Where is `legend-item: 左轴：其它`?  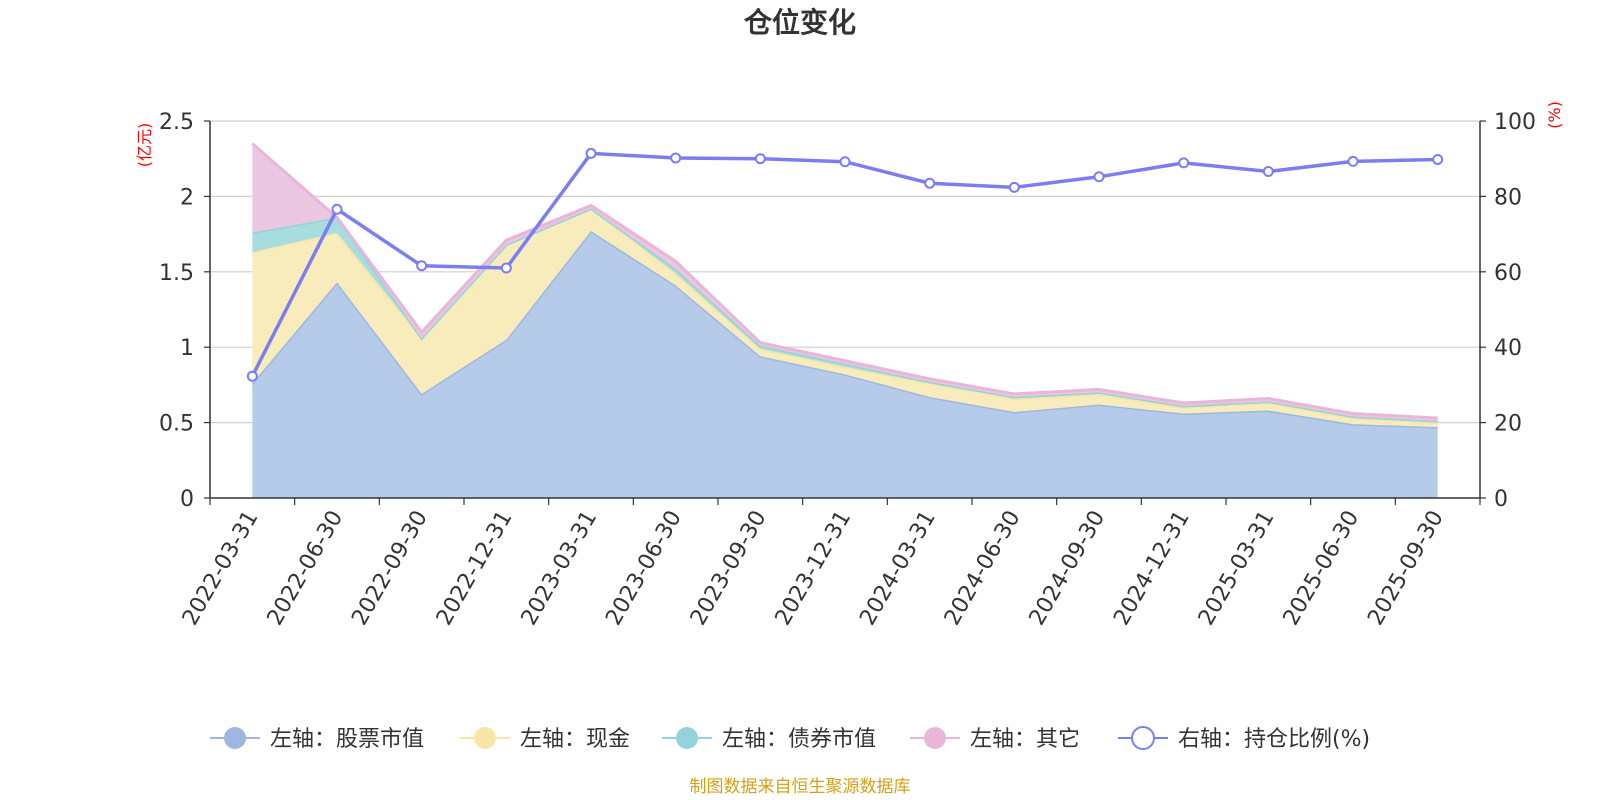
legend-item: 左轴：其它 is located at coordinates (995, 739).